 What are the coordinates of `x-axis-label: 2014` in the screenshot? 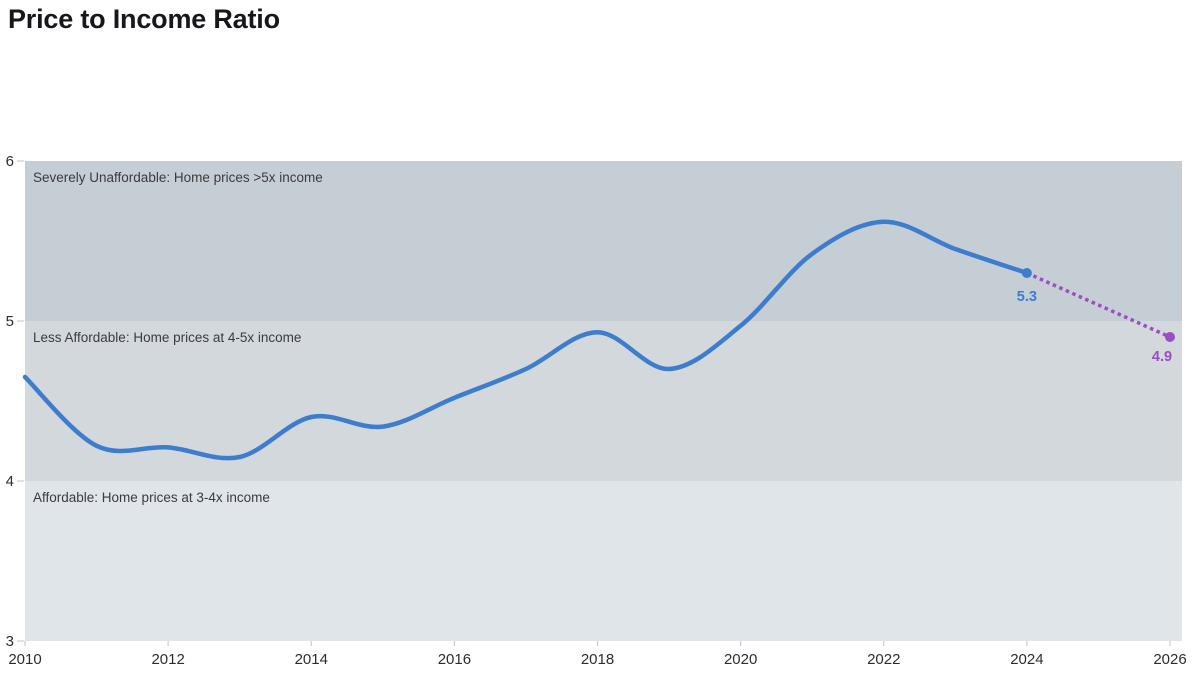 It's located at (311, 659).